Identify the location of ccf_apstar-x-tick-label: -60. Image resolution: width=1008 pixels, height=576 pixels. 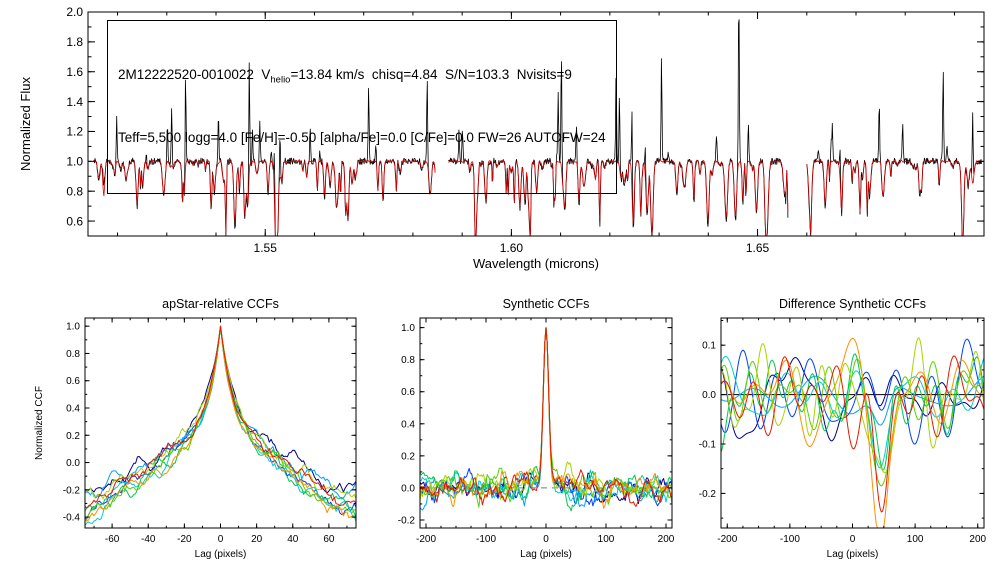
(112, 539).